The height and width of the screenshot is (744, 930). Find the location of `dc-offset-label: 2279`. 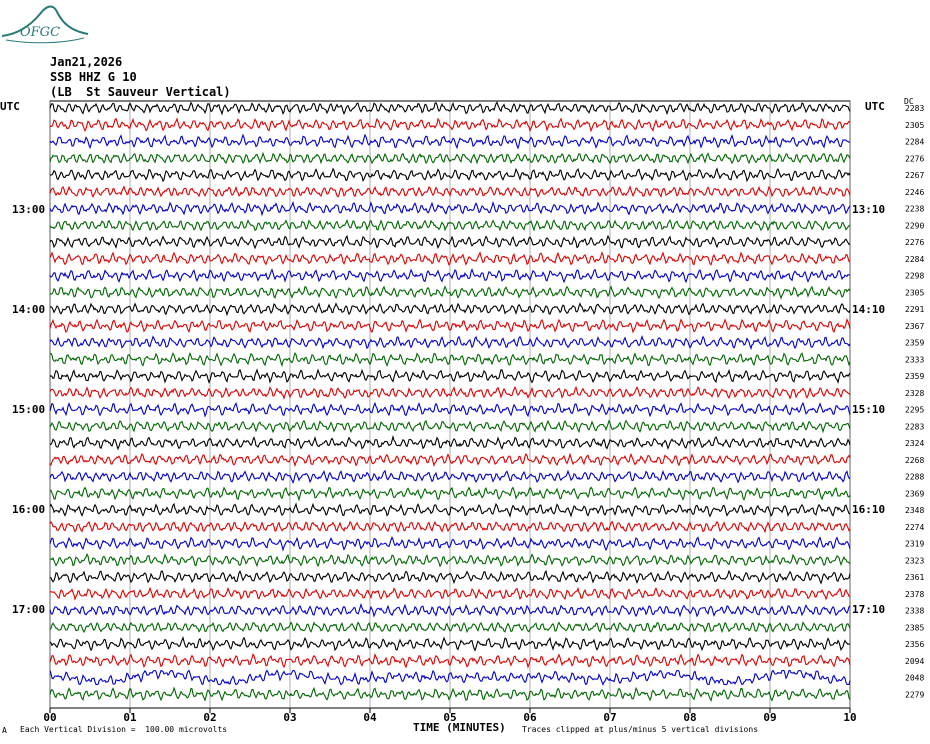

dc-offset-label: 2279 is located at coordinates (914, 694).